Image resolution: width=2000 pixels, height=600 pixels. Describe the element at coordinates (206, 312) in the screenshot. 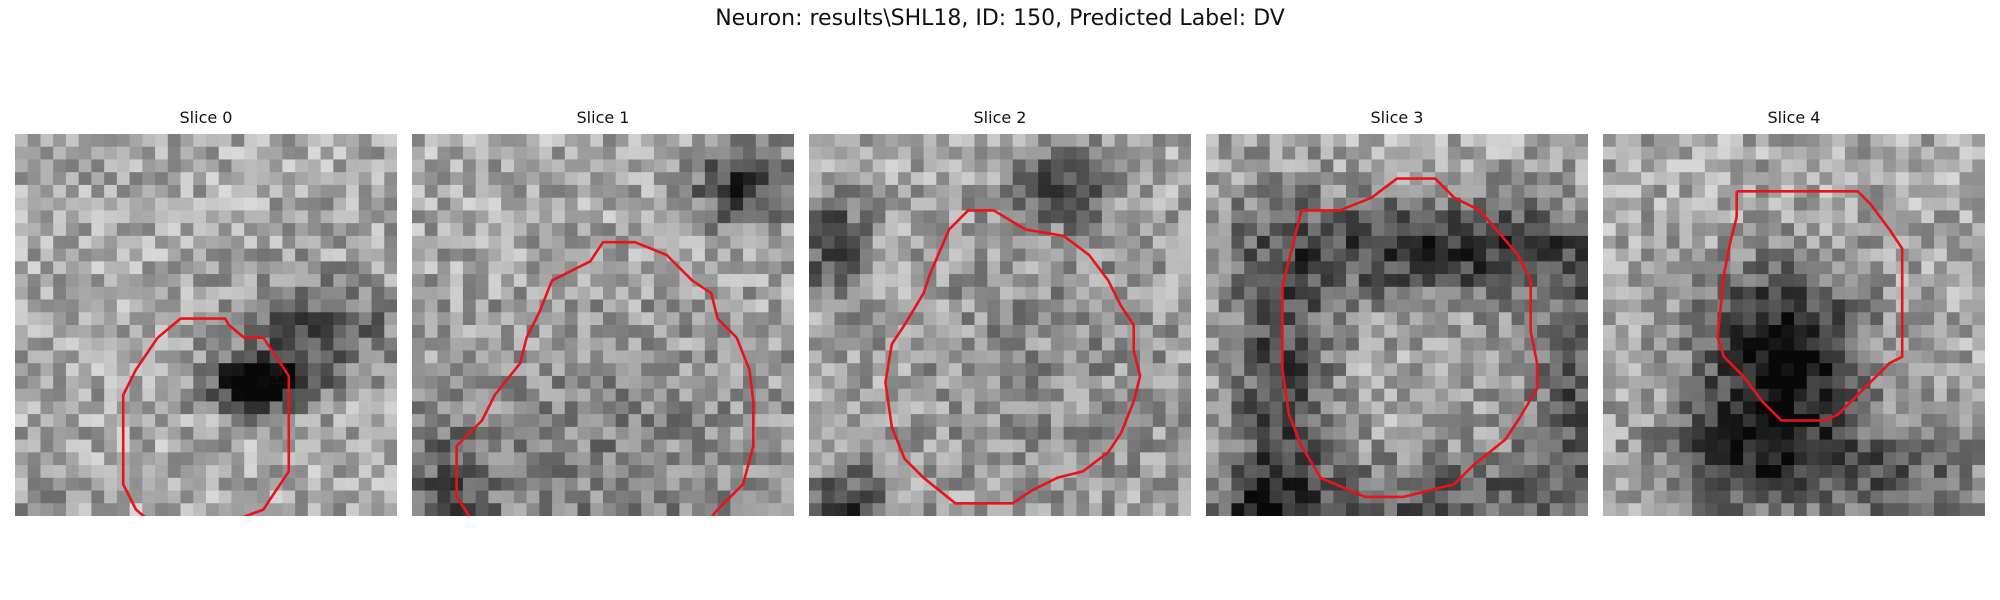

I see `slice-panel-0: Slice 0` at that location.